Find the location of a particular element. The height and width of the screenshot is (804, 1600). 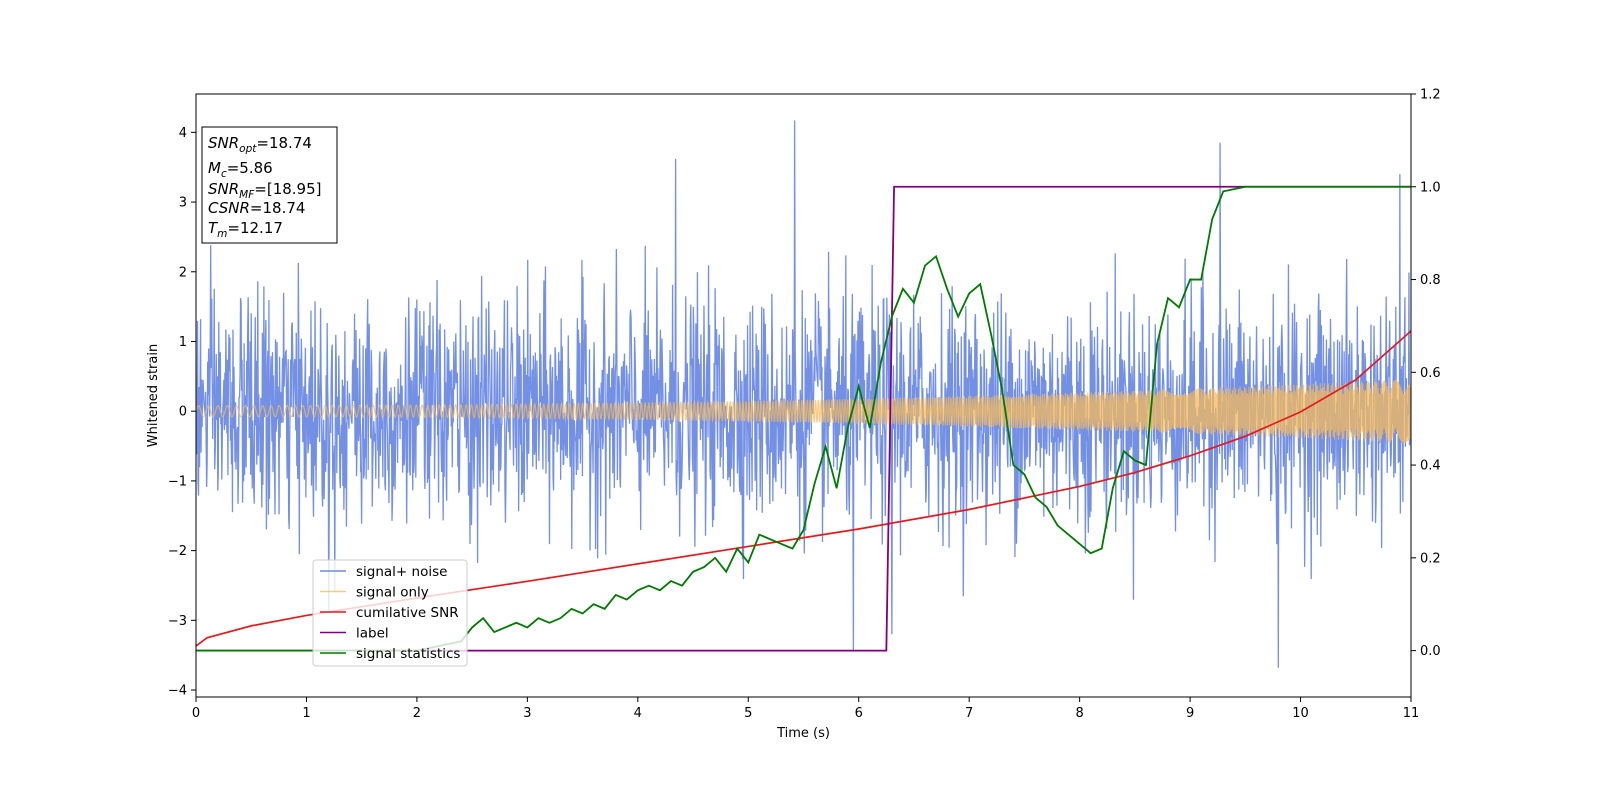

y-tick-label: 0 is located at coordinates (183, 412).